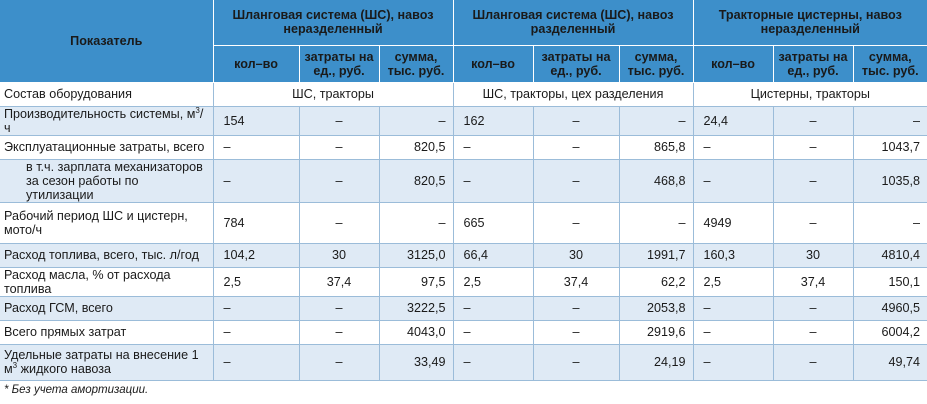 The width and height of the screenshot is (927, 404). Describe the element at coordinates (107, 332) in the screenshot. I see `row-label: Всего прямых затрат` at that location.